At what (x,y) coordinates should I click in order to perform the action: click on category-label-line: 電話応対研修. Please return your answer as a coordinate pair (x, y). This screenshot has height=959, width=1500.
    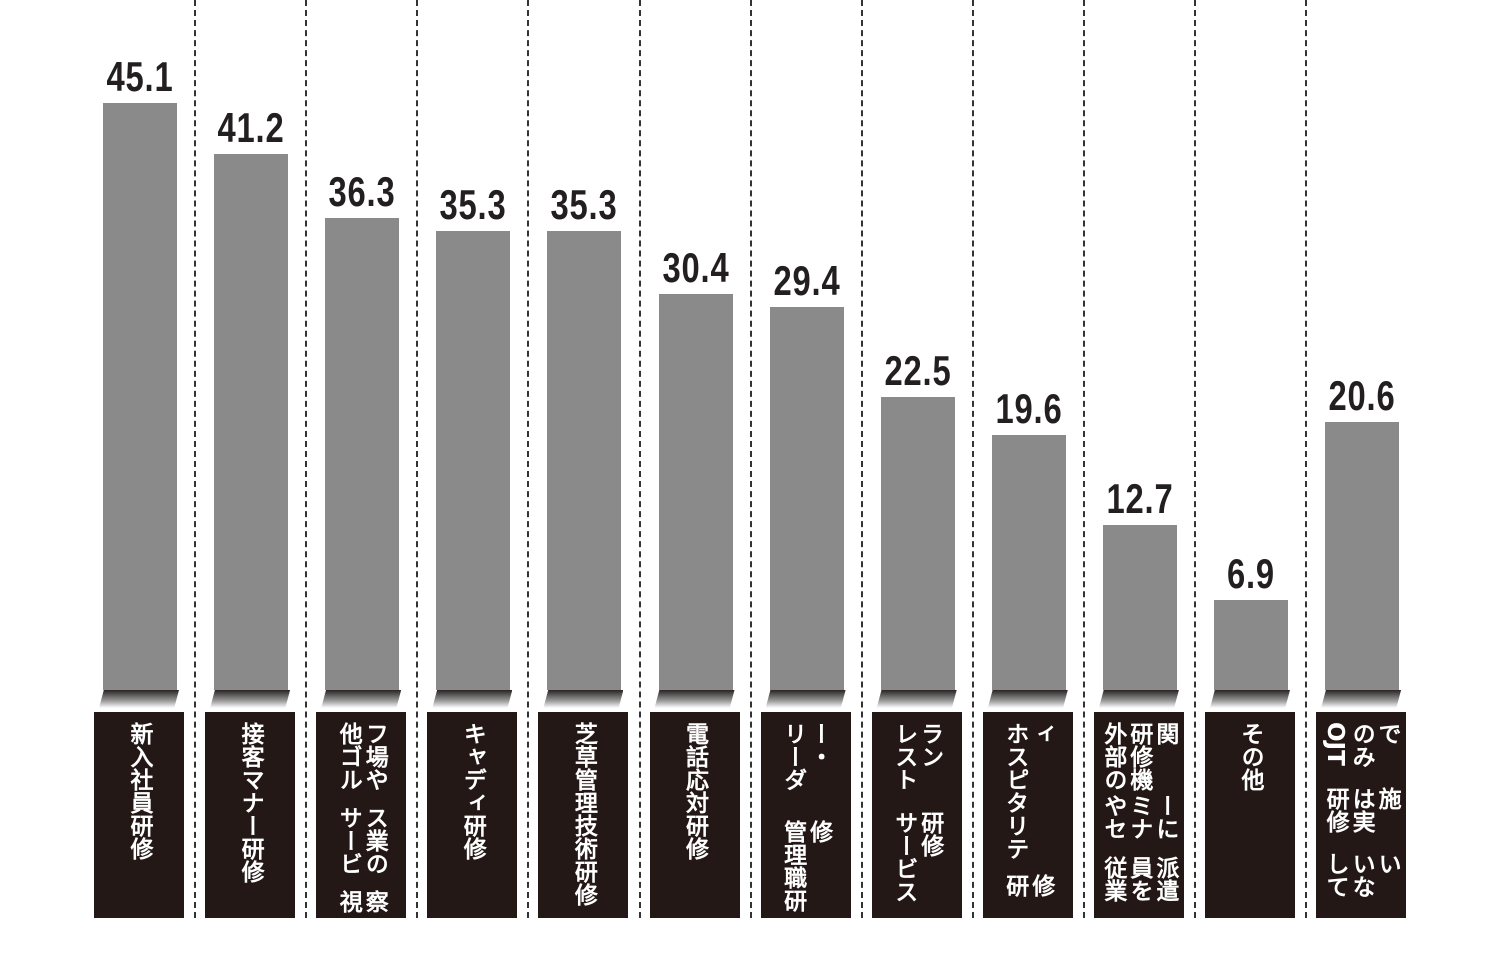
    Looking at the image, I should click on (694, 791).